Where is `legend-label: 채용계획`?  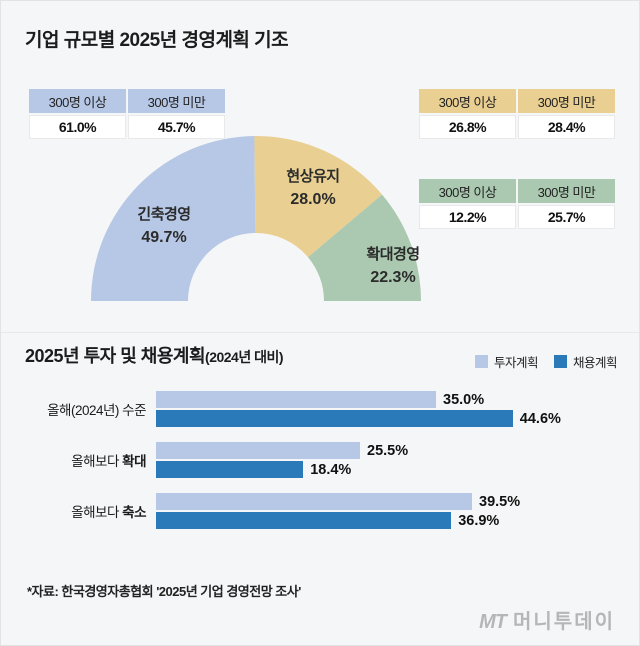
legend-label: 채용계획 is located at coordinates (595, 363).